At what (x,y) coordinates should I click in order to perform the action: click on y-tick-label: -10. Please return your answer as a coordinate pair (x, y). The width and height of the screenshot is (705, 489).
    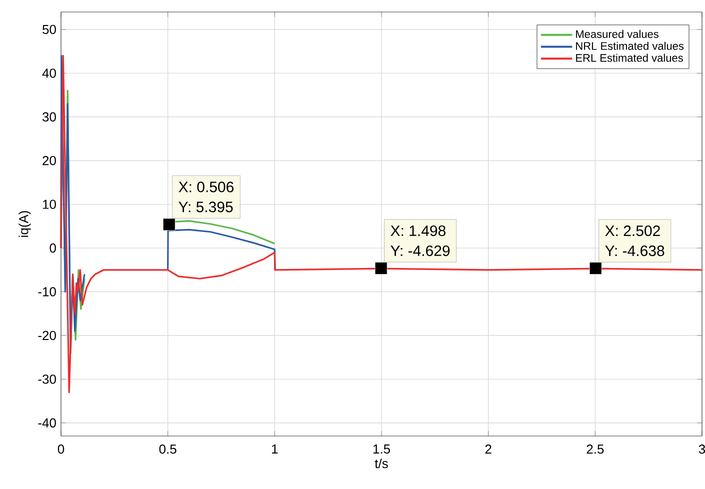
    Looking at the image, I should click on (47, 291).